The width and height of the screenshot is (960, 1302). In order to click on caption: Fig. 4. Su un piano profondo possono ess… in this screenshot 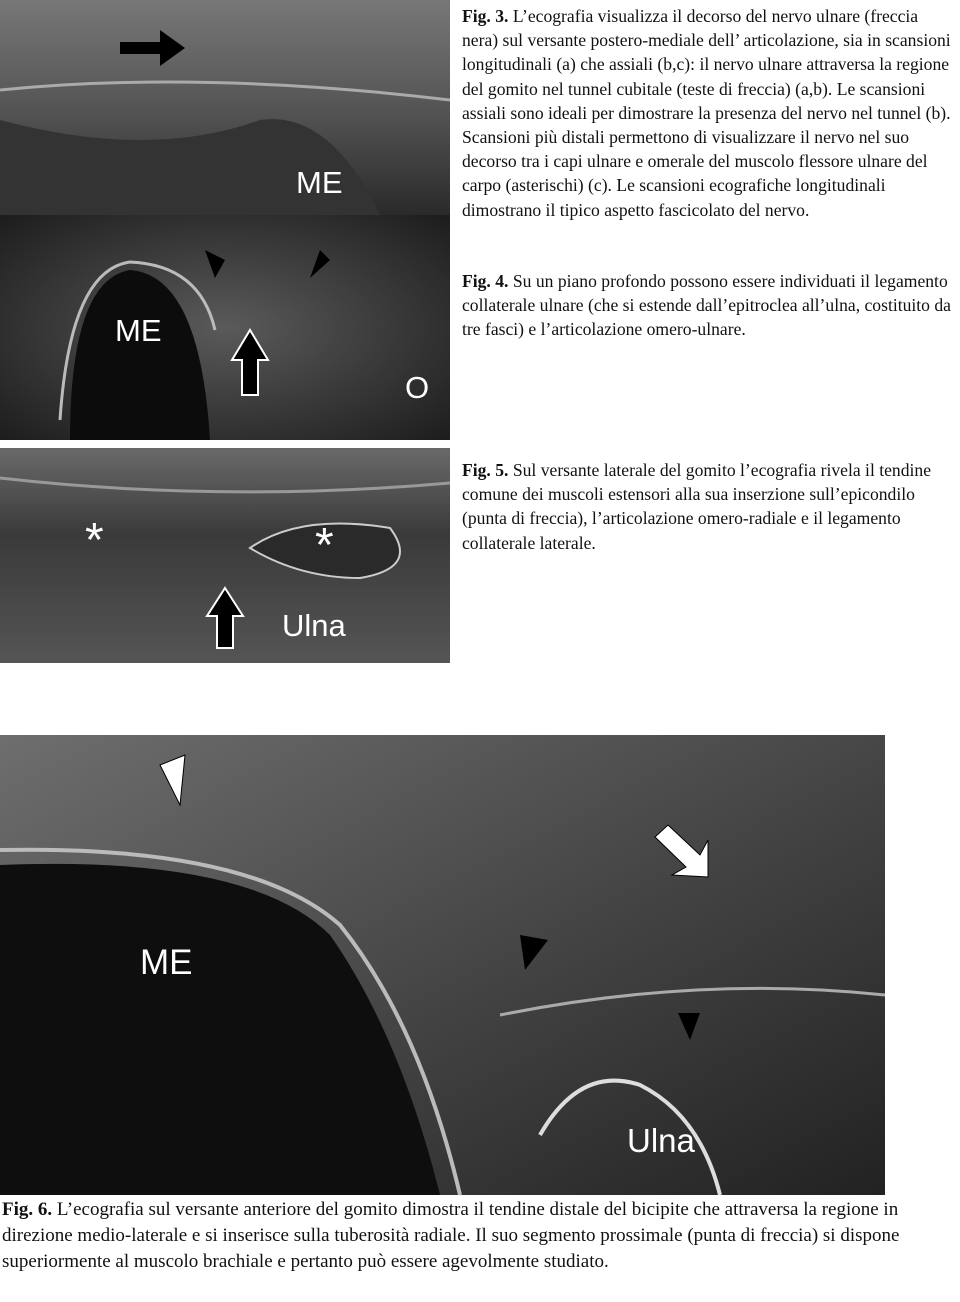, I will do `click(710, 305)`.